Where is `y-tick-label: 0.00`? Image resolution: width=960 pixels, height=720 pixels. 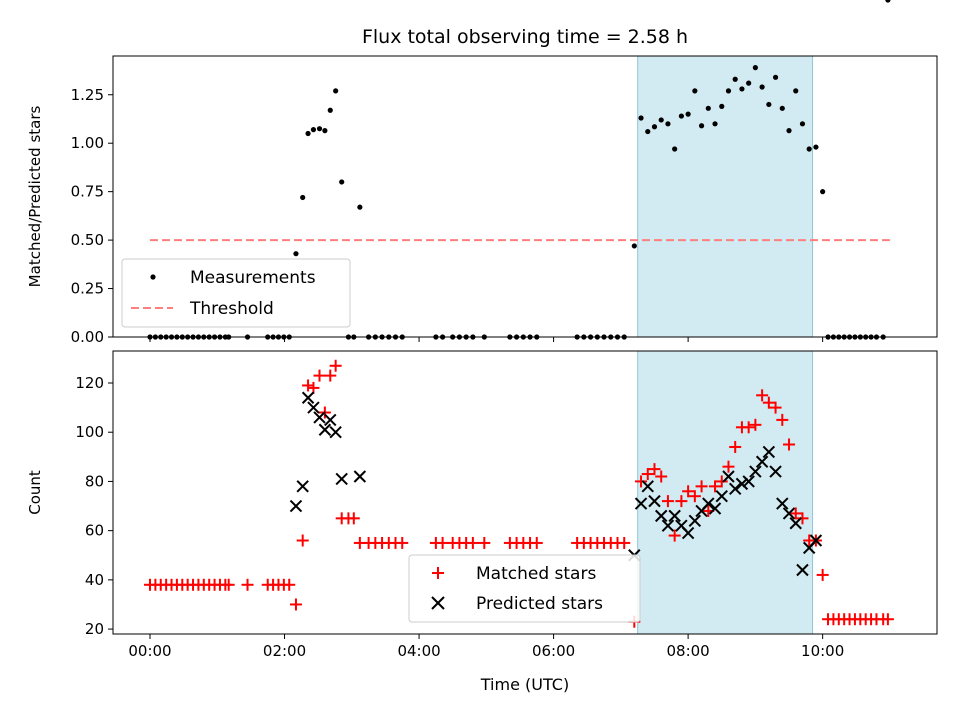
y-tick-label: 0.00 is located at coordinates (87, 337).